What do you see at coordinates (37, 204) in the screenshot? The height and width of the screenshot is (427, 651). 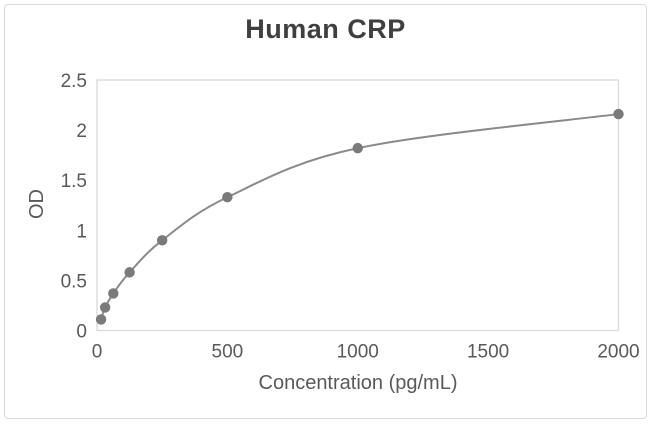 I see `y-axis-title: OD` at bounding box center [37, 204].